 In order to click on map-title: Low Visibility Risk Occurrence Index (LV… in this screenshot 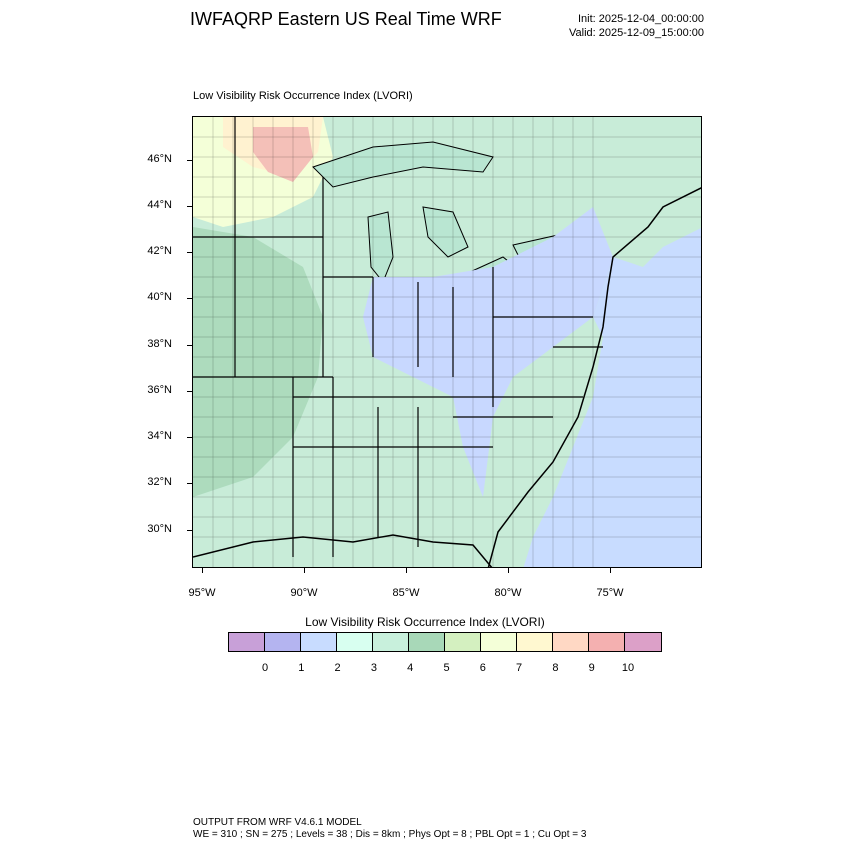, I will do `click(303, 96)`.